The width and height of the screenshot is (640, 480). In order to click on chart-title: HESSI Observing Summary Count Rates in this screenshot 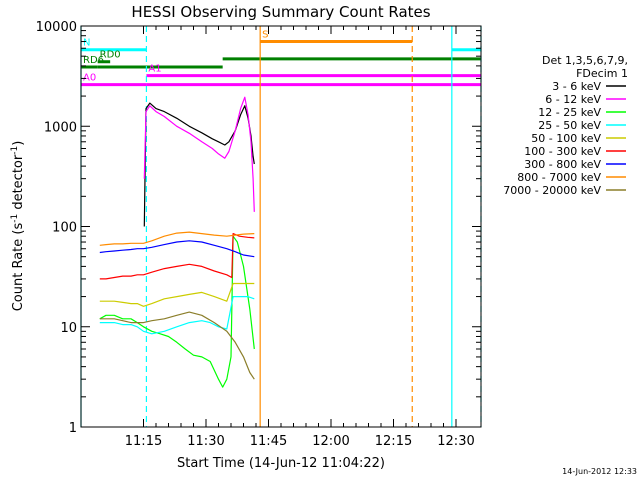, I will do `click(280, 12)`.